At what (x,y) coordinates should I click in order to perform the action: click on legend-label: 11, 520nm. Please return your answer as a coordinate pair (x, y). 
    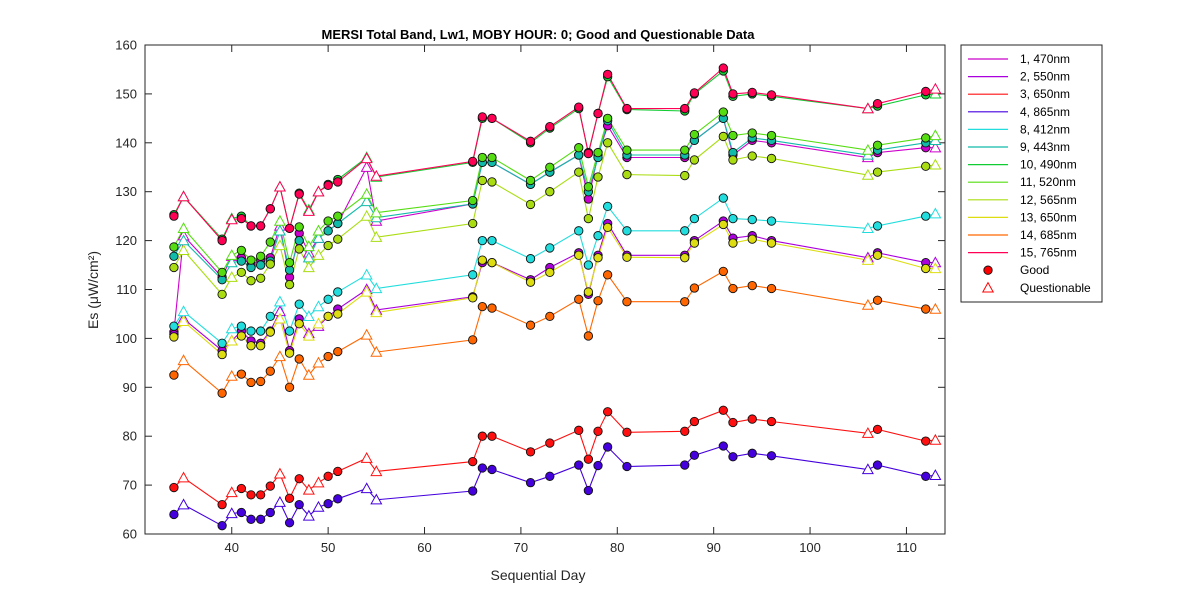
    Looking at the image, I should click on (1048, 182).